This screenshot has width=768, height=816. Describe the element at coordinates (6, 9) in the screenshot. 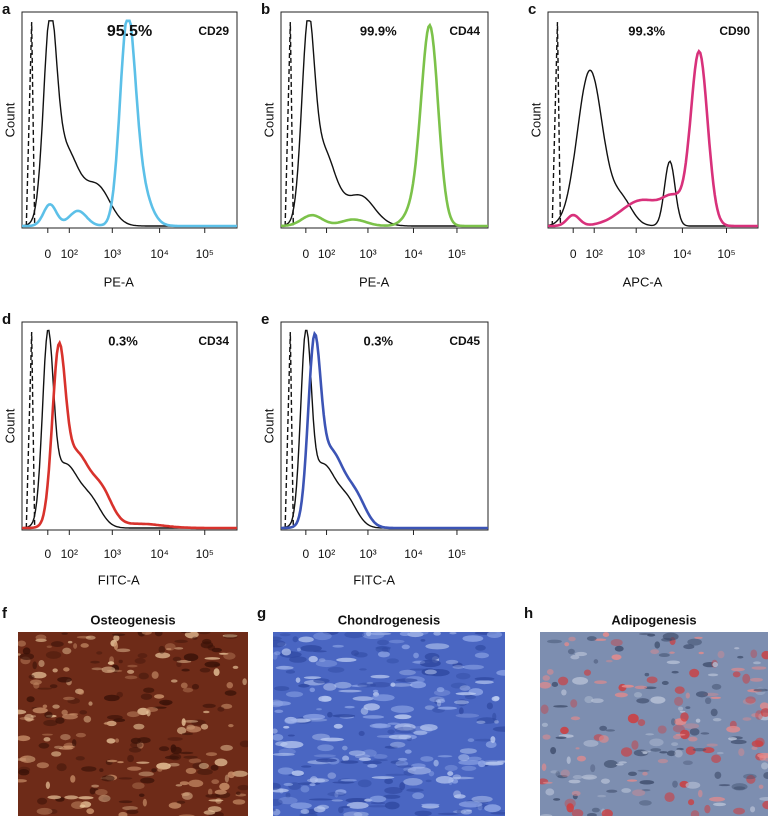

I see `panel-letter: a` at that location.